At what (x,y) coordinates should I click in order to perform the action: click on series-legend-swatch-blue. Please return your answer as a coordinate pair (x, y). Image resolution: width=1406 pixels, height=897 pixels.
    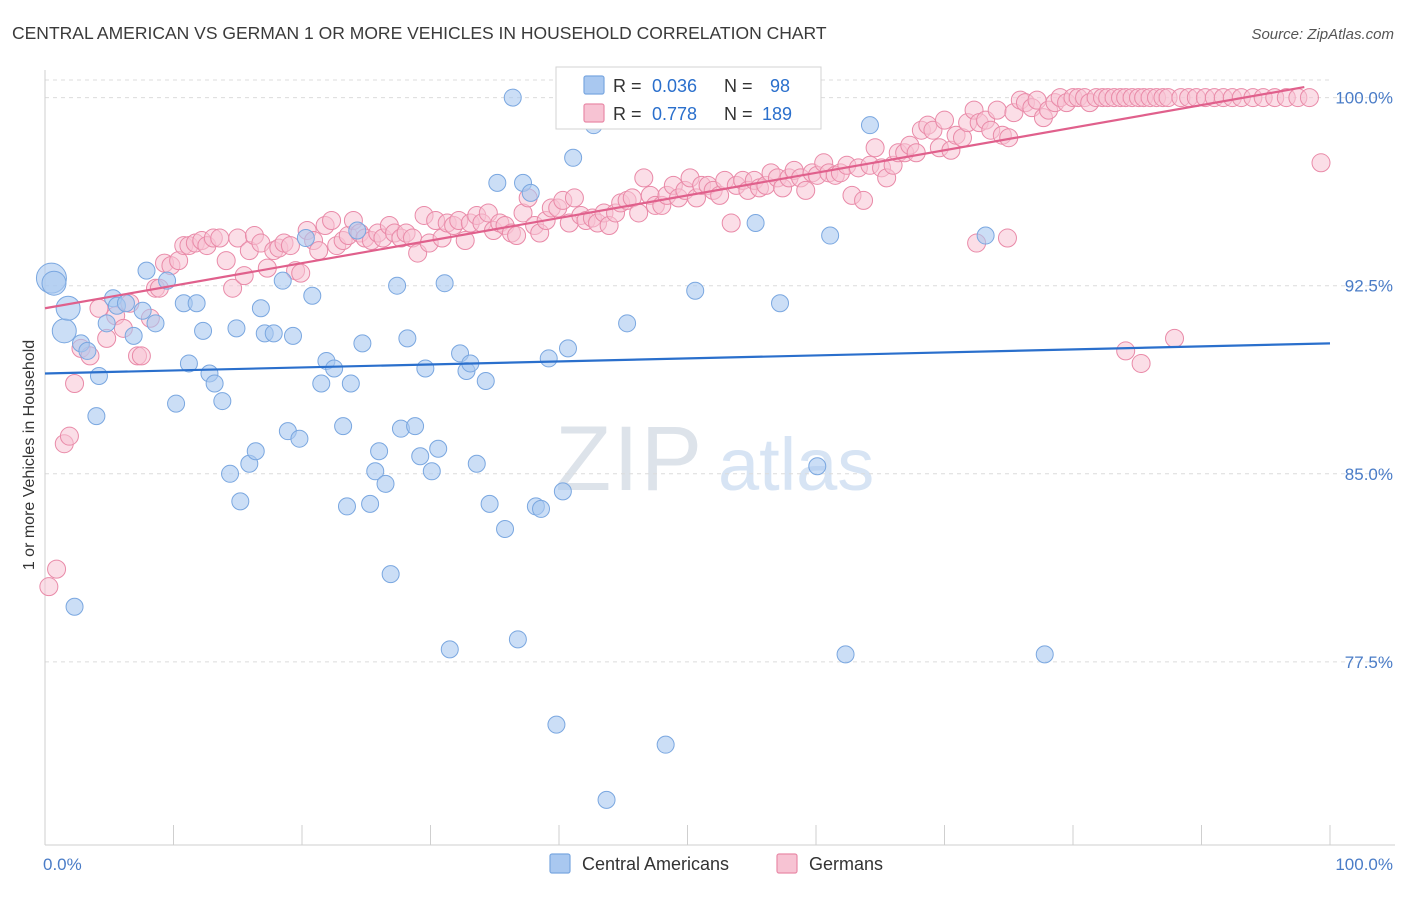
    Looking at the image, I should click on (560, 863).